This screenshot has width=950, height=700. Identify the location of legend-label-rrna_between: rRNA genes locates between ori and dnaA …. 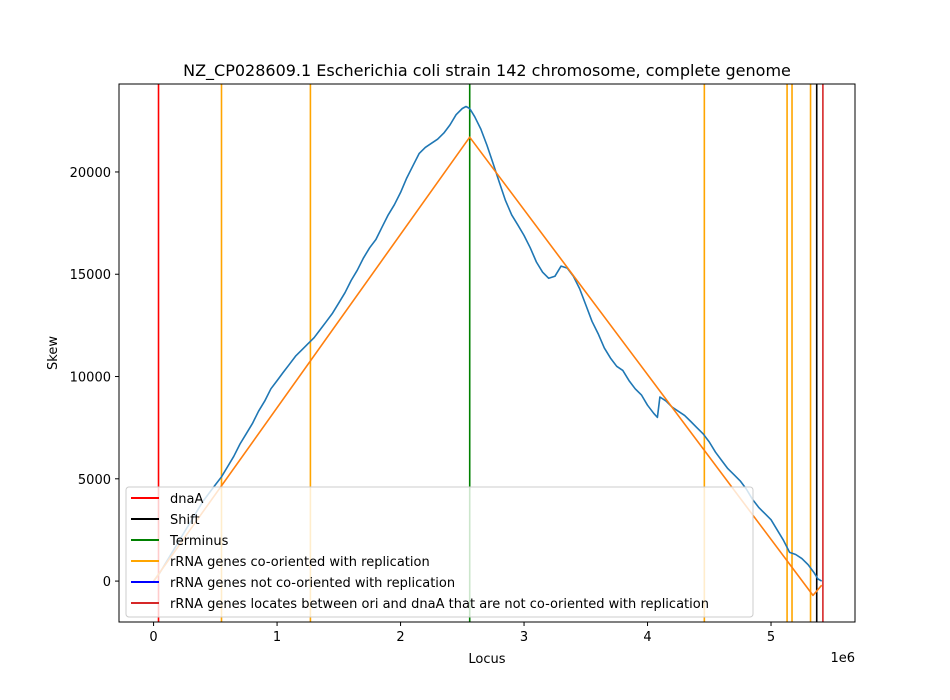
(439, 604).